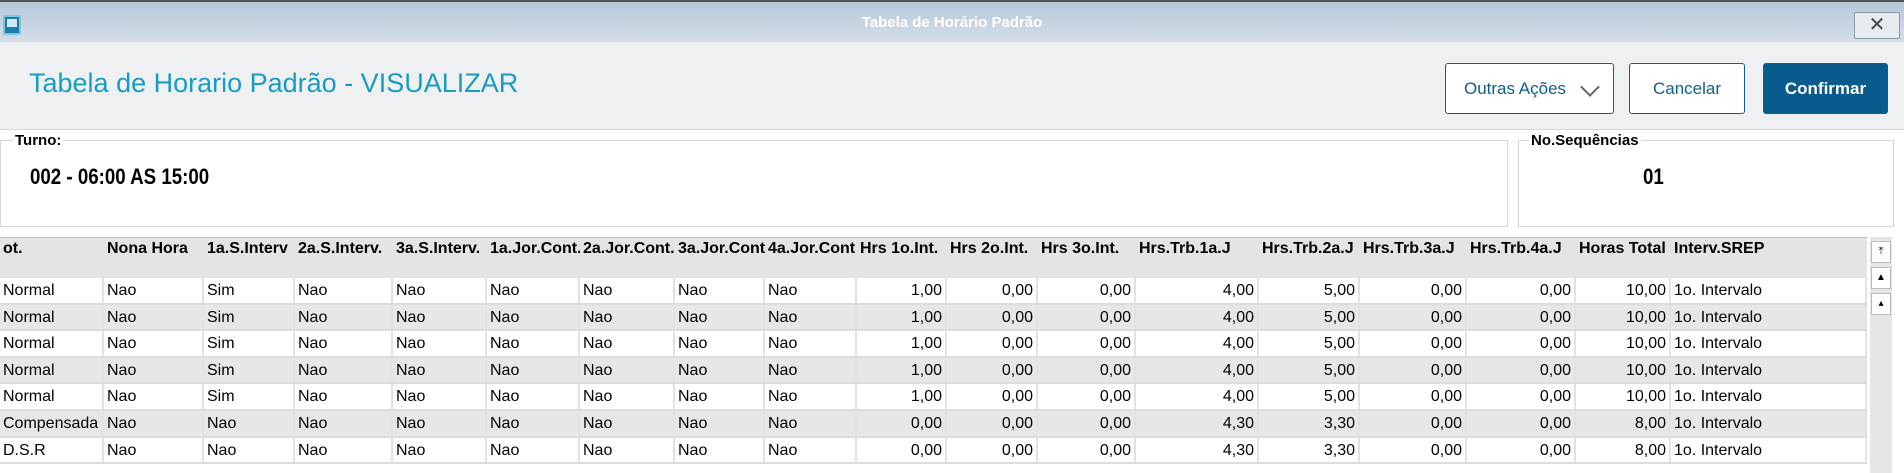  I want to click on column-header: Hrs 2o.Int., so click(989, 248).